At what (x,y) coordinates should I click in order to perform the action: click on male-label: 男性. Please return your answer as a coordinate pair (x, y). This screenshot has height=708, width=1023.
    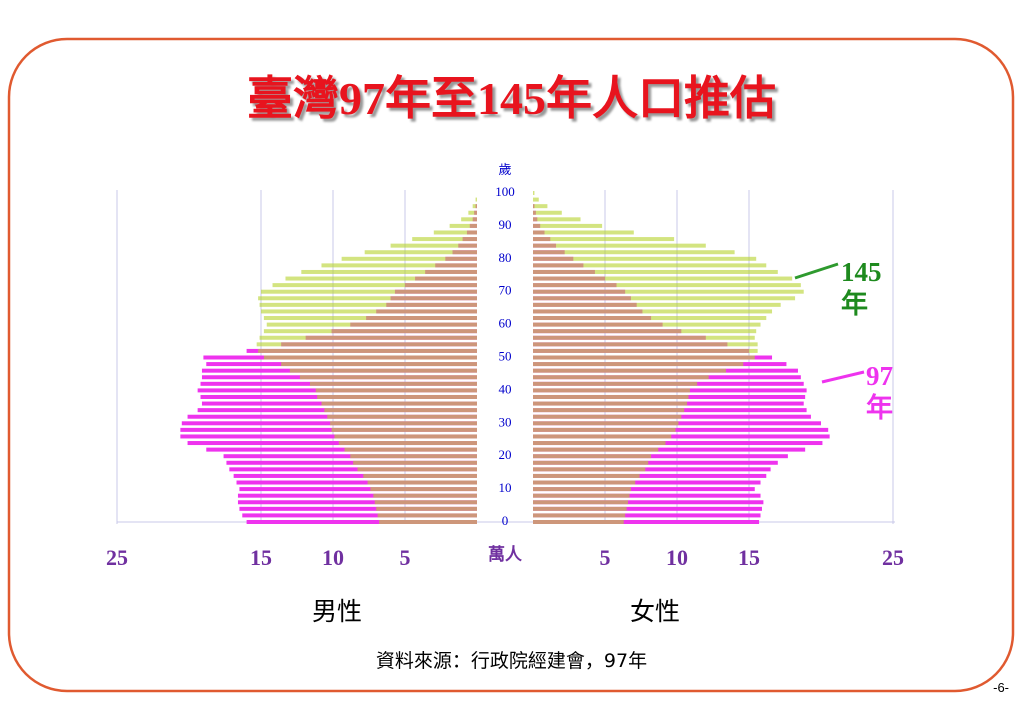
    Looking at the image, I should click on (337, 611).